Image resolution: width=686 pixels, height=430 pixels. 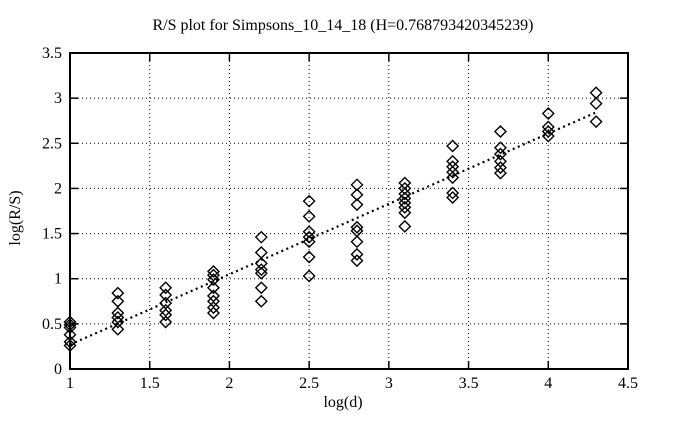 What do you see at coordinates (58, 188) in the screenshot?
I see `y-tick-label: 2` at bounding box center [58, 188].